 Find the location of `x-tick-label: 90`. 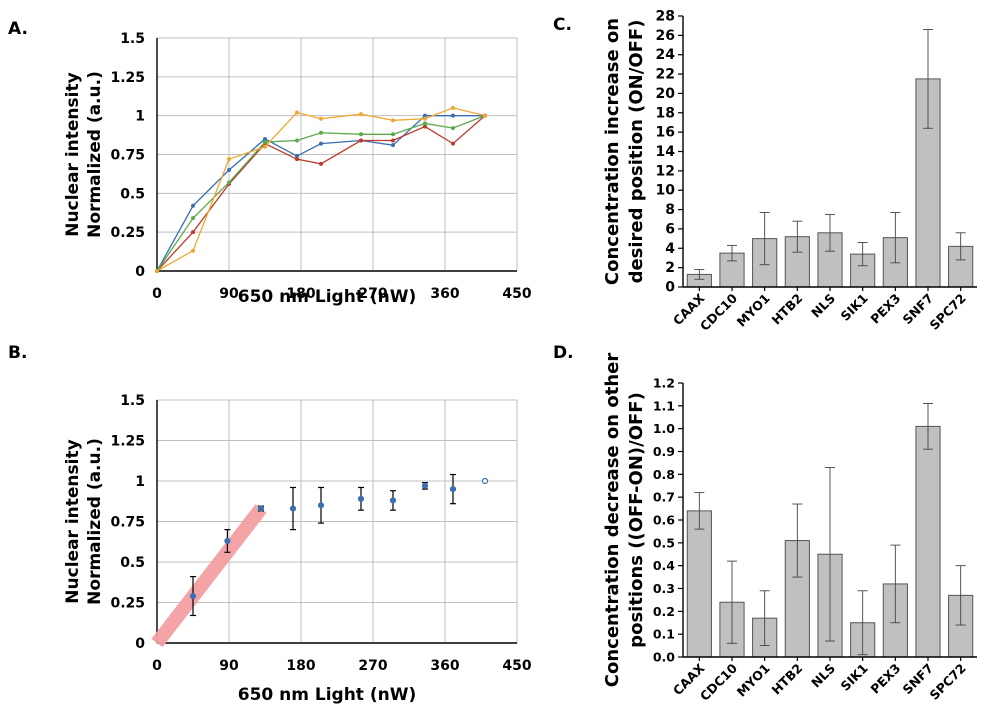

x-tick-label: 90 is located at coordinates (229, 294).